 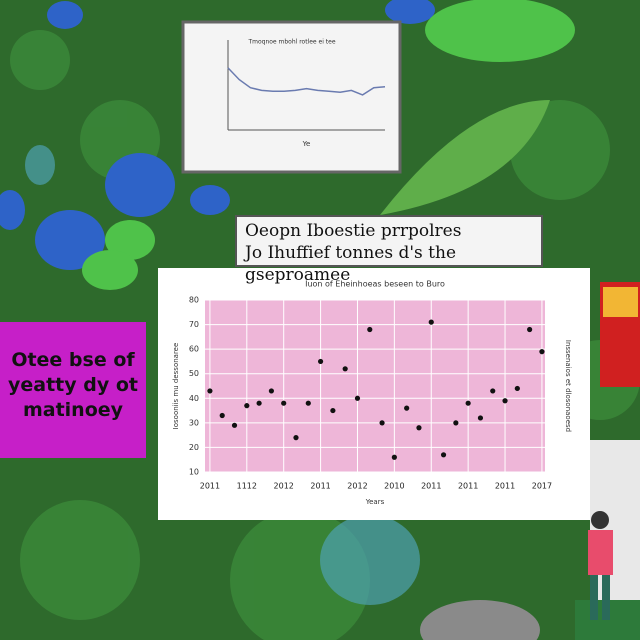 I want to click on banner-line: Jo Ihuffief tonnes d's the gseproamee, so click(x=351, y=264).